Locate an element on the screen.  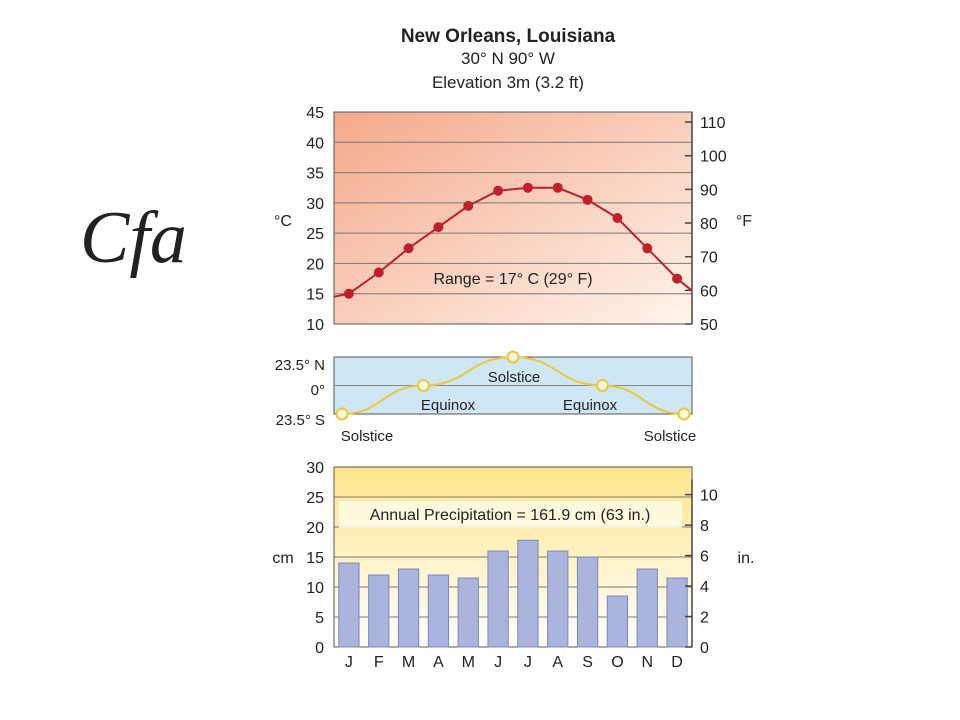
month-label-11: D is located at coordinates (677, 662).